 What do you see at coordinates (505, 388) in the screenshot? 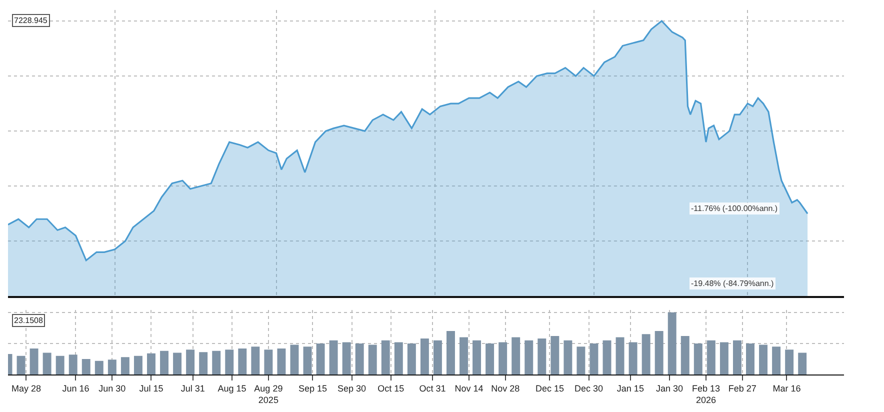
I see `x-tick-label: Nov 28` at bounding box center [505, 388].